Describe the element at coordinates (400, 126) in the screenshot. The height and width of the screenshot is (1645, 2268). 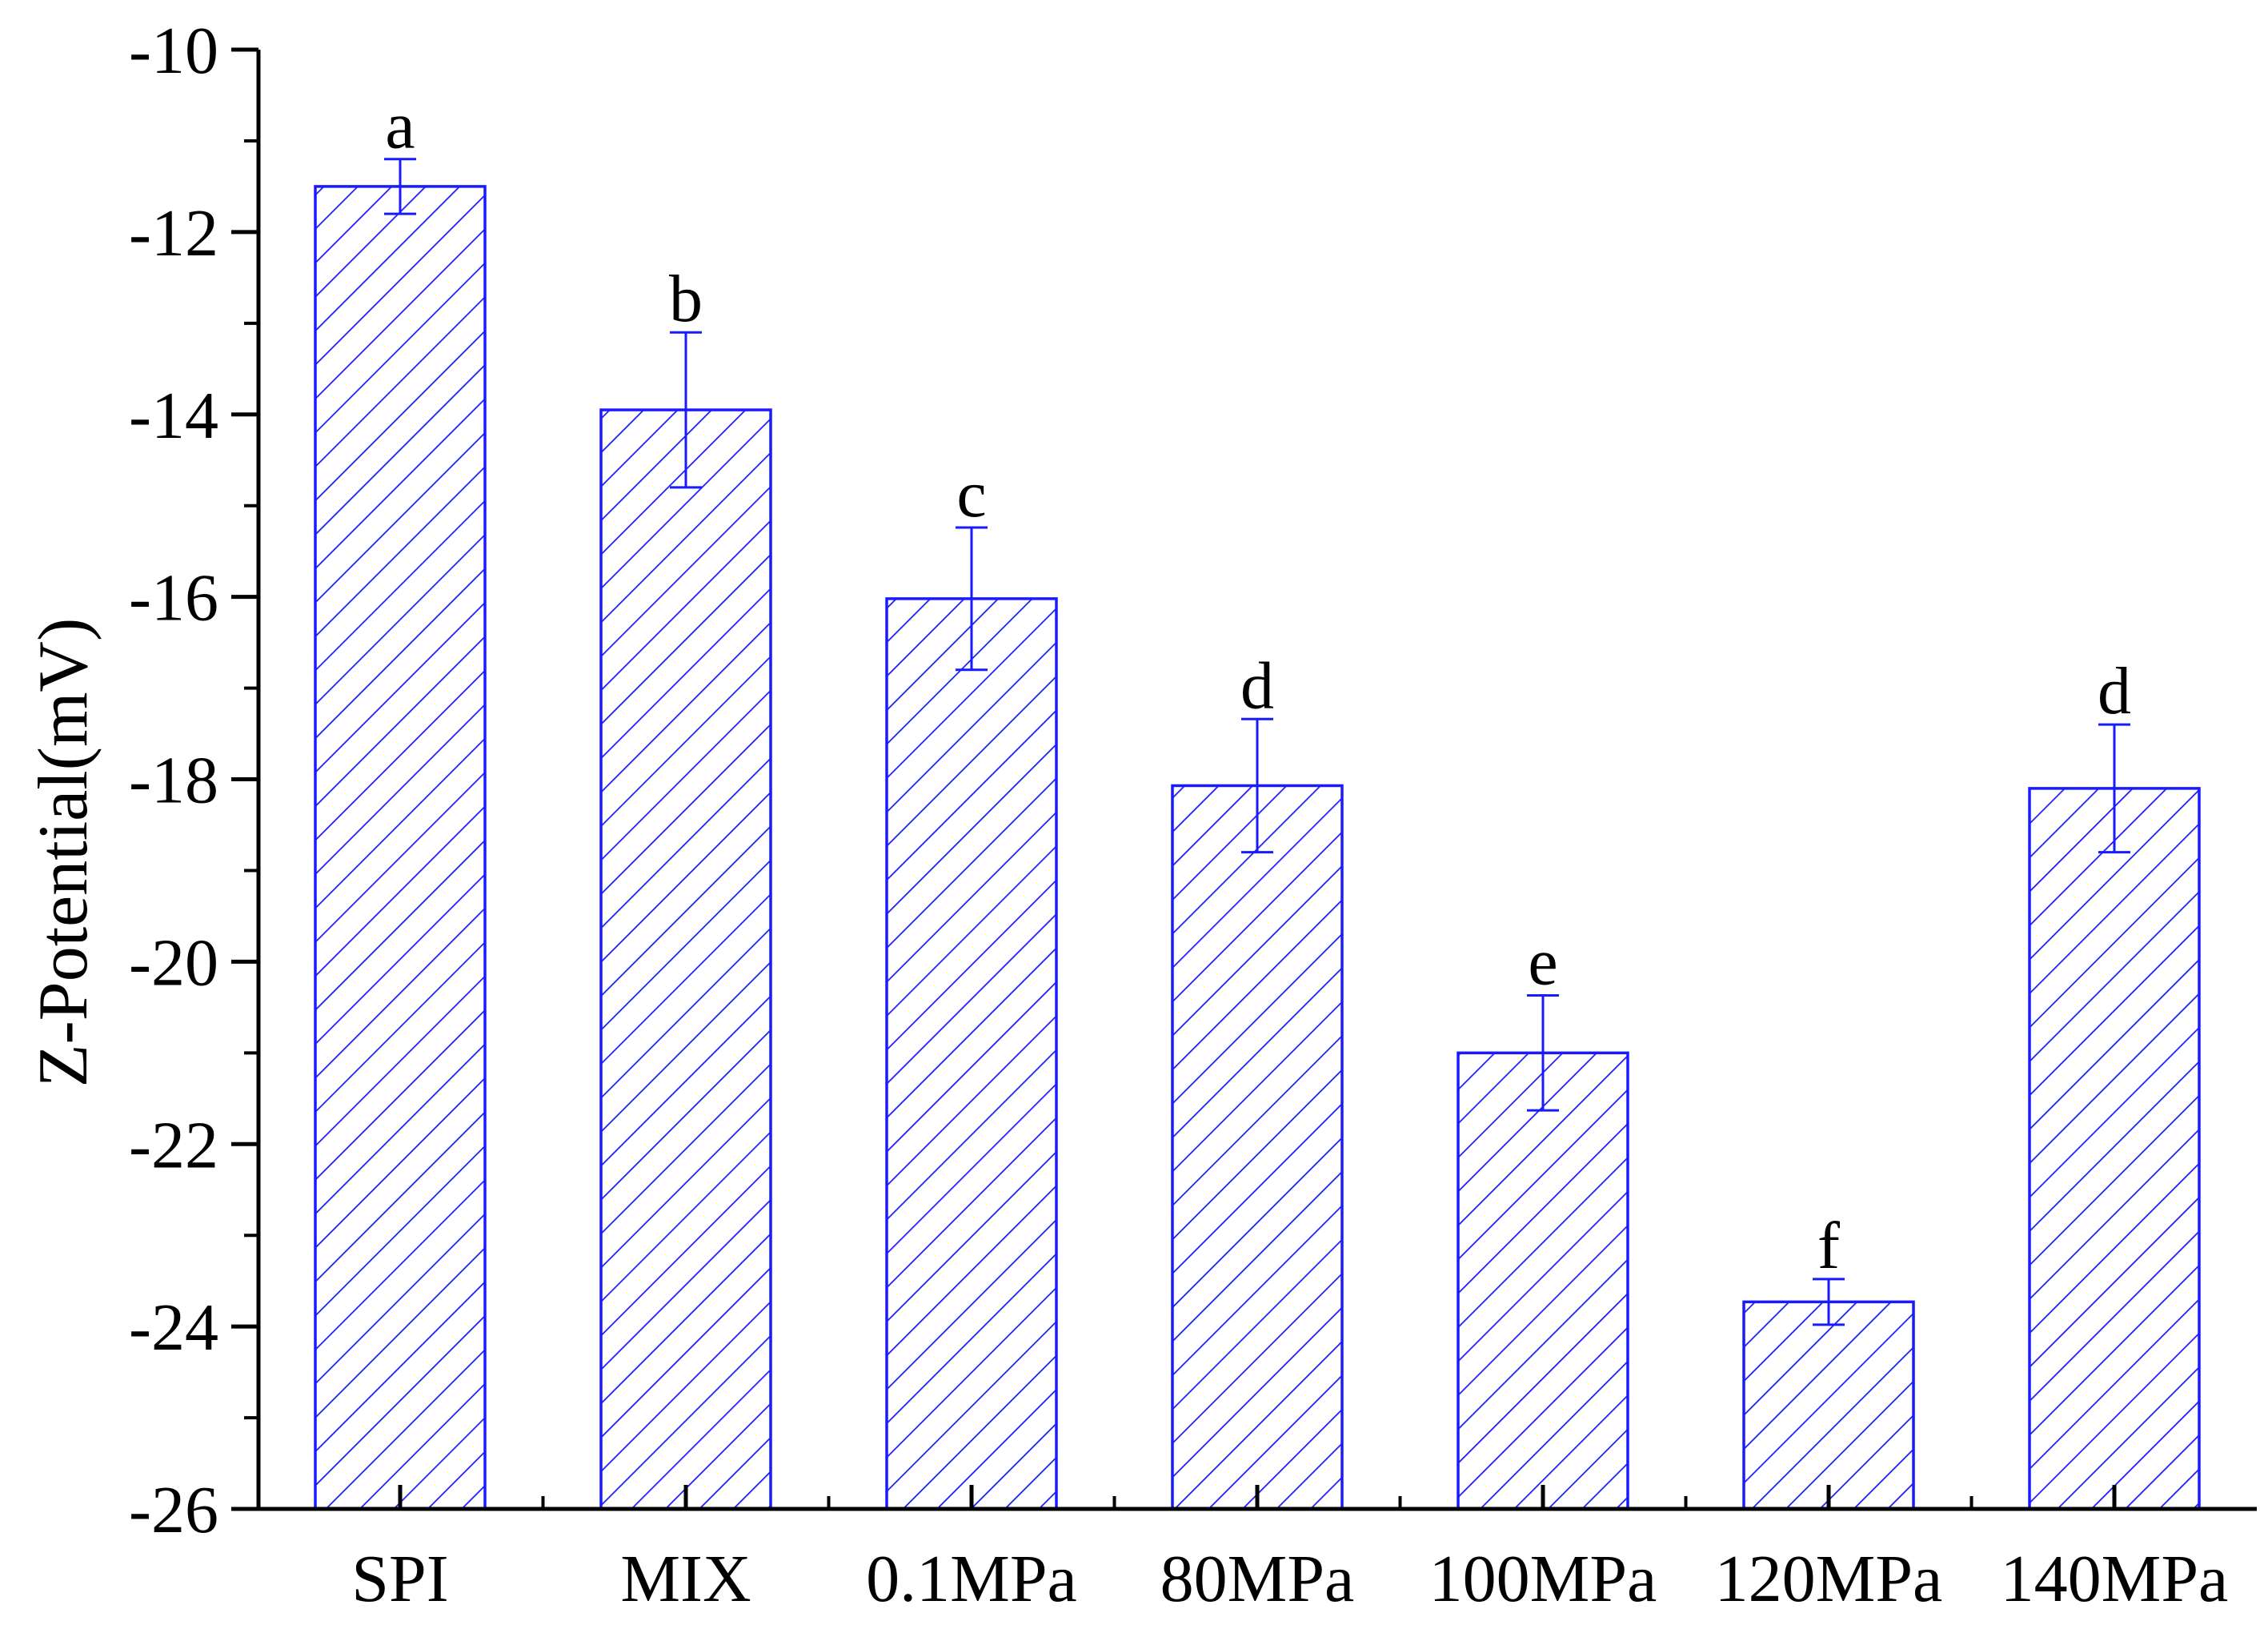
I see `significance-letter-0: a` at that location.